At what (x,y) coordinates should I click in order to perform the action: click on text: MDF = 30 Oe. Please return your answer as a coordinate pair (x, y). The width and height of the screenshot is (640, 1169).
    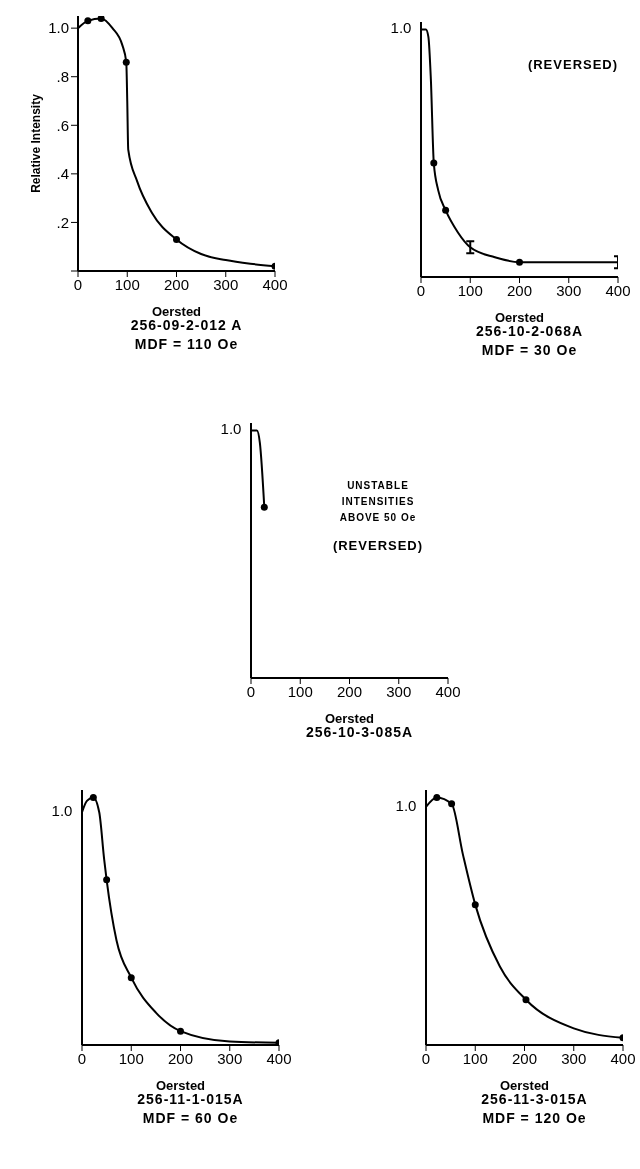
    Looking at the image, I should click on (529, 350).